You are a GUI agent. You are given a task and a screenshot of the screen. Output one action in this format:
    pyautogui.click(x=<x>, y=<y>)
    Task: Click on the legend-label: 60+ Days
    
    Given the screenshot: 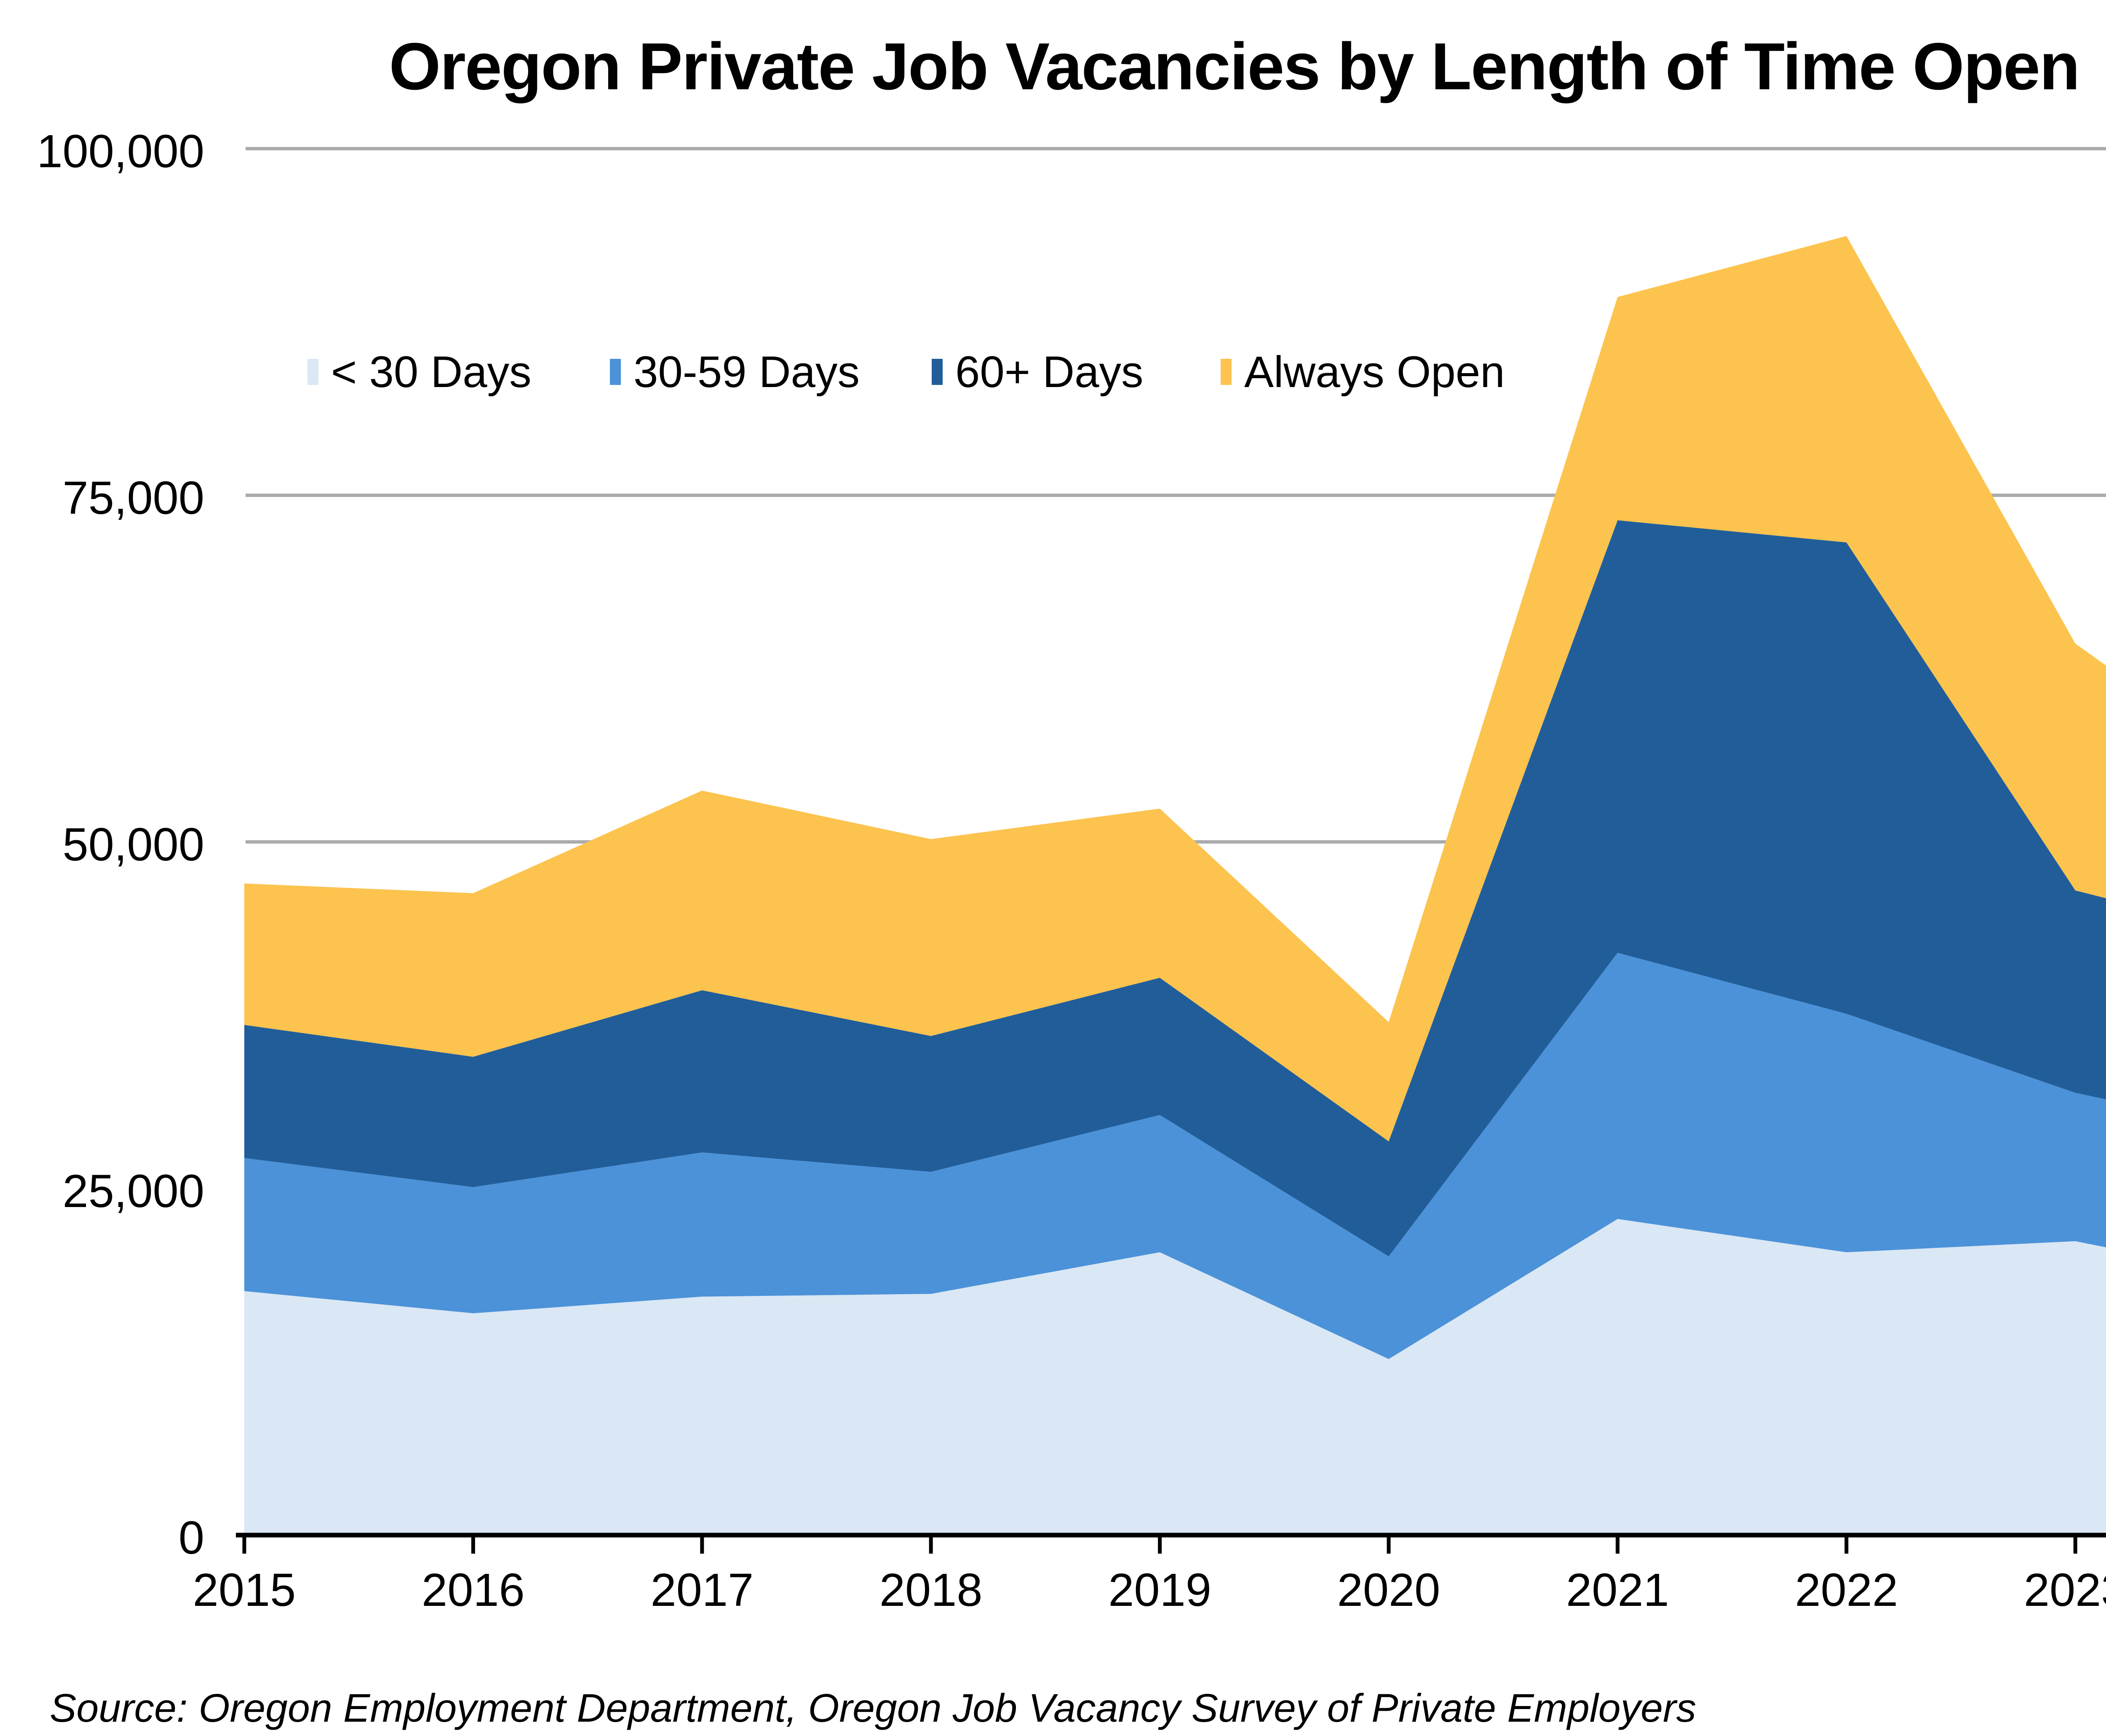 What is the action you would take?
    pyautogui.click(x=1049, y=372)
    